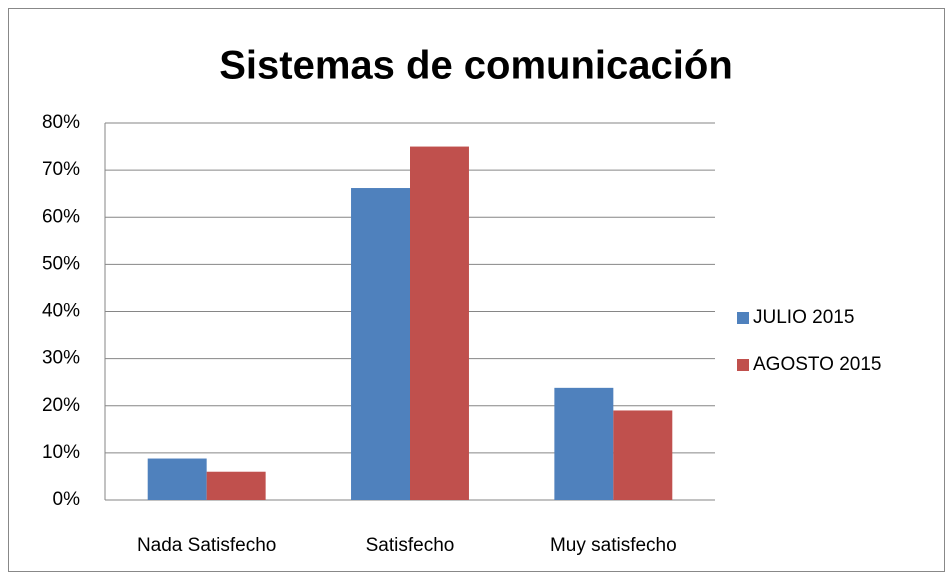 Image resolution: width=952 pixels, height=580 pixels. Describe the element at coordinates (61, 263) in the screenshot. I see `y-tick-label: 50%` at that location.